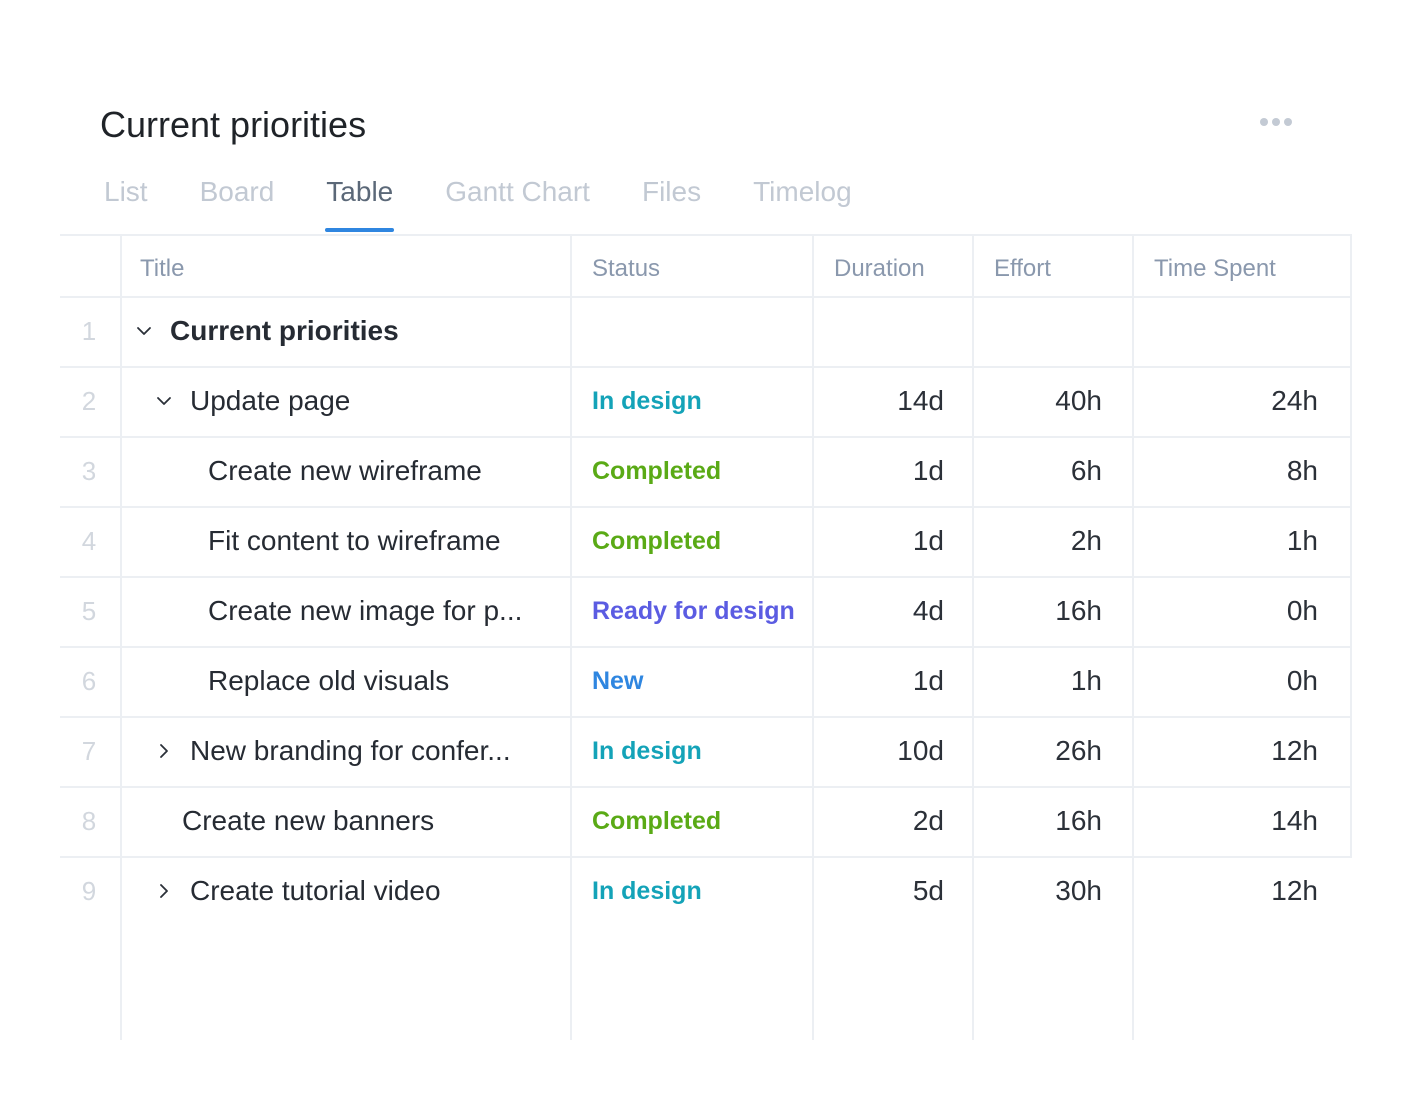 This screenshot has width=1412, height=1100. Describe the element at coordinates (1078, 400) in the screenshot. I see `effort-value: 40h` at that location.